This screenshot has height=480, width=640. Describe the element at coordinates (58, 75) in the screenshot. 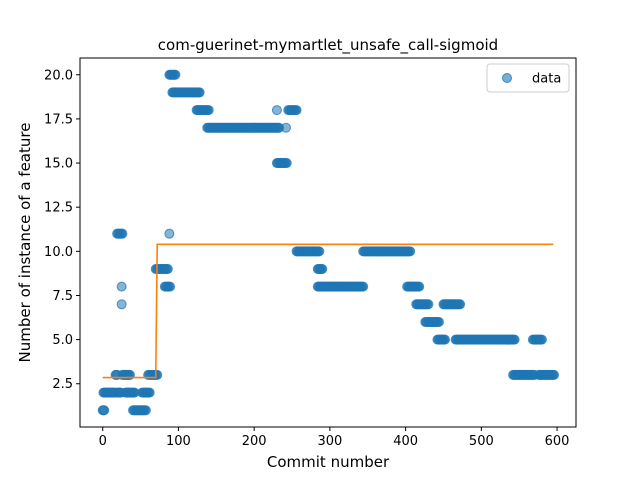

I see `y-tick-label: 20.0` at that location.